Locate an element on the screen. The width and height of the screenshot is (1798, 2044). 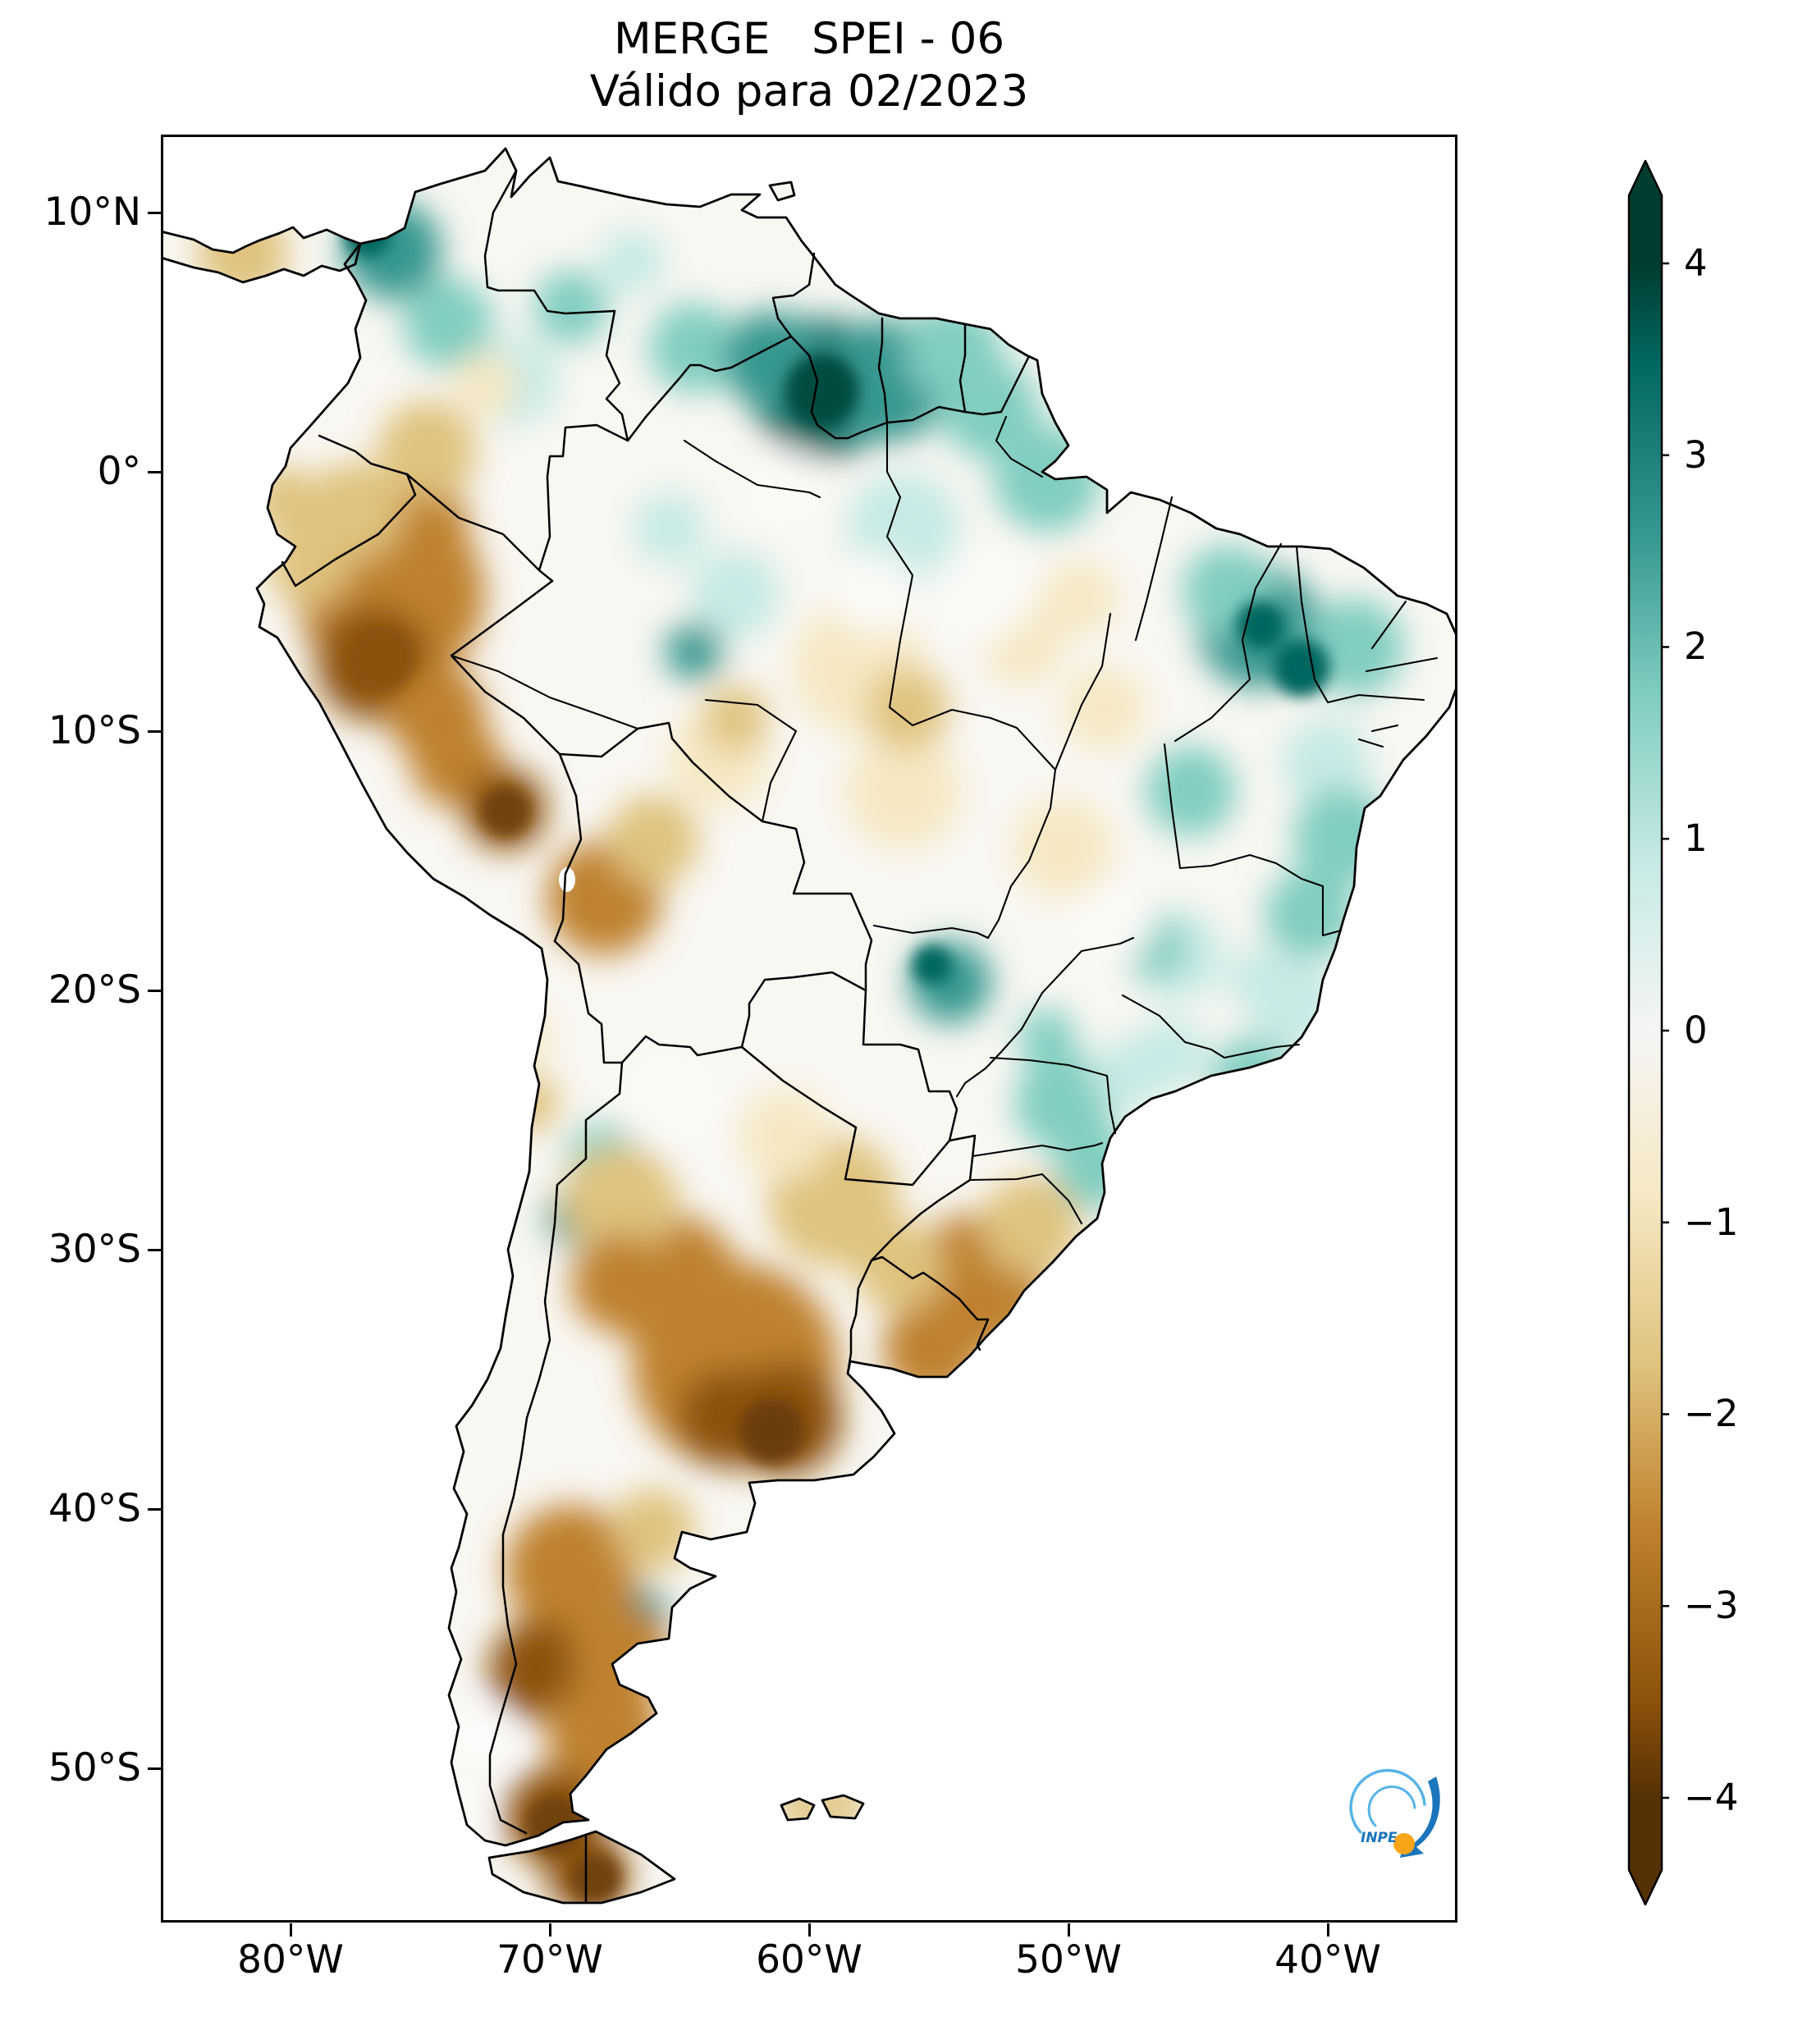
page-title: MERGE SPEI - 06 is located at coordinates (809, 39).